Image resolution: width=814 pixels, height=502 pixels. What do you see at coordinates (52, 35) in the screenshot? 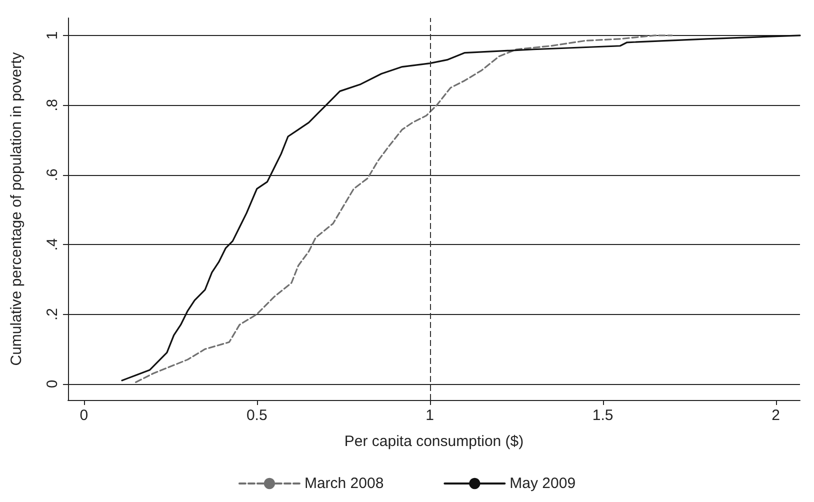
I see `y-tick-label: 1` at bounding box center [52, 35].